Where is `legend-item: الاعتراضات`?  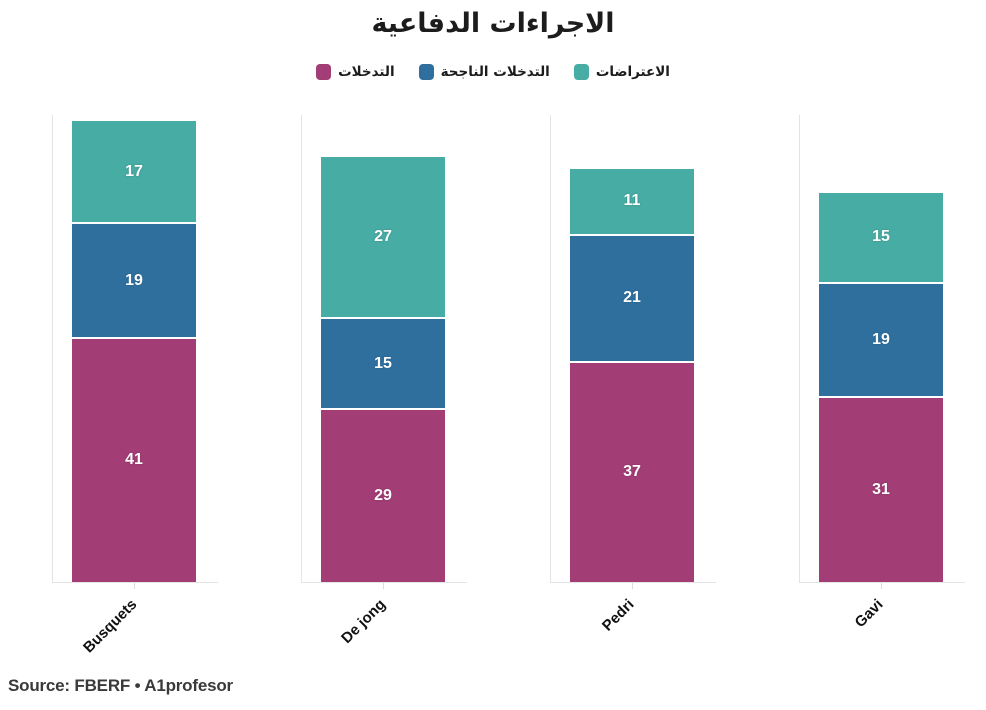 legend-item: الاعتراضات is located at coordinates (621, 72).